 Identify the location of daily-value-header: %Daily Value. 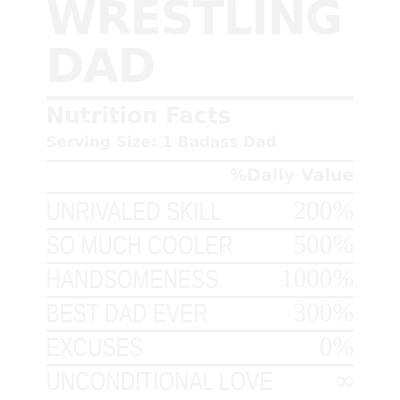
(291, 176).